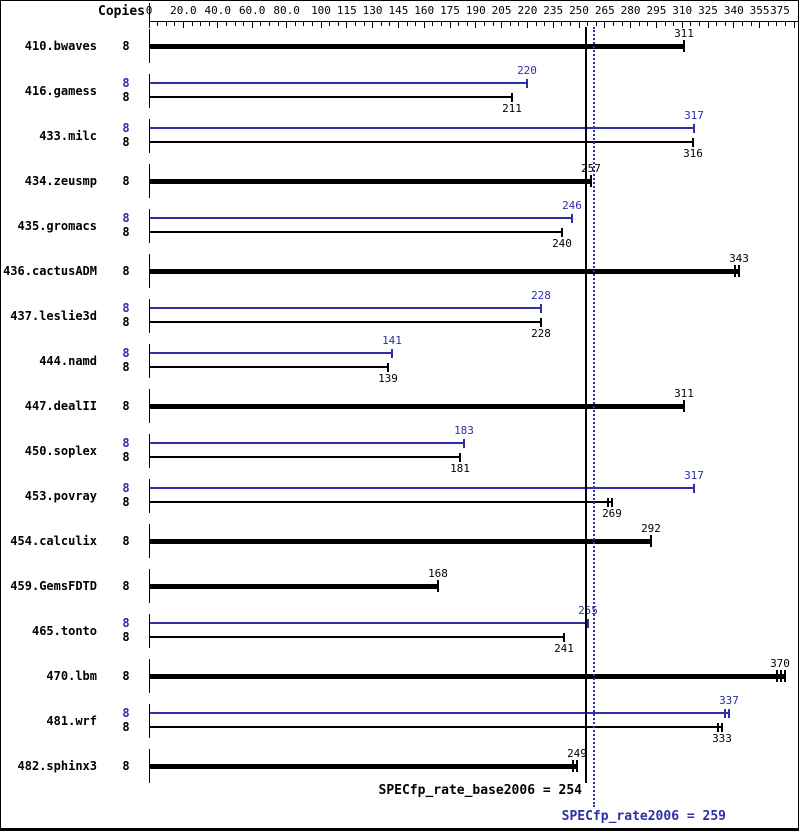 Image resolution: width=799 pixels, height=831 pixels. Describe the element at coordinates (71, 721) in the screenshot. I see `benchmark-label: 481.wrf` at that location.